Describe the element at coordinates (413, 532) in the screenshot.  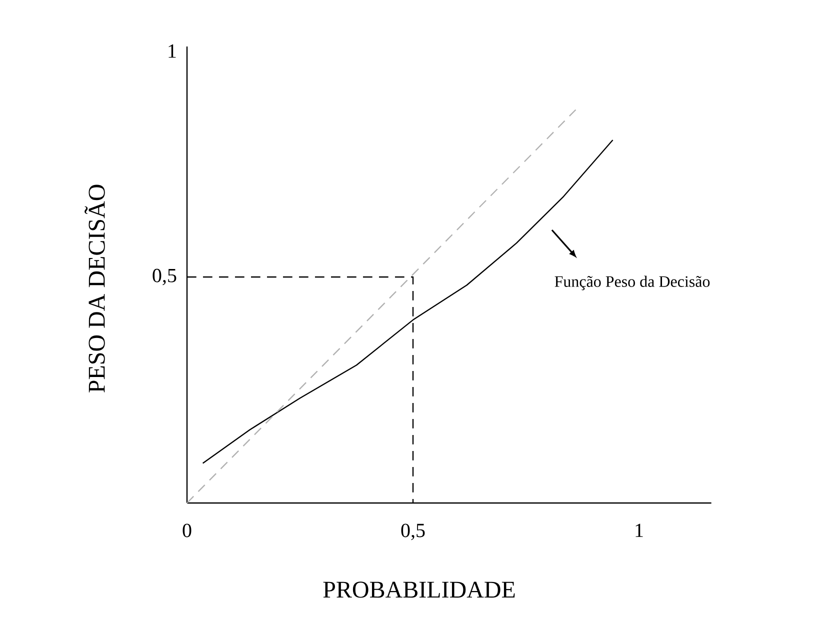
I see `x-tick-label: 0,5` at that location.